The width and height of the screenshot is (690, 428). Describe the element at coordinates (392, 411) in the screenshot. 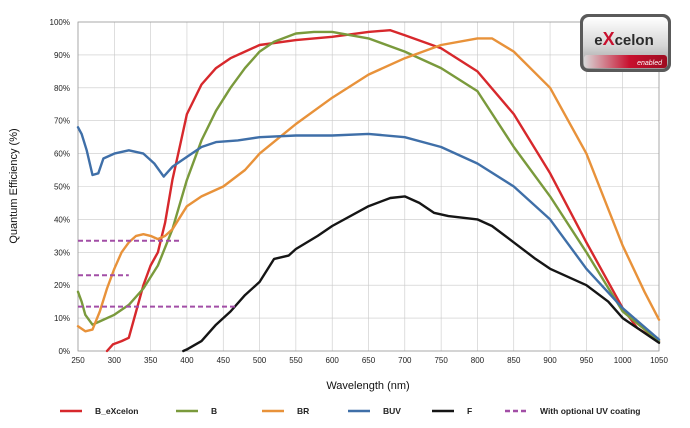

I see `legend-label-buv: BUV` at that location.